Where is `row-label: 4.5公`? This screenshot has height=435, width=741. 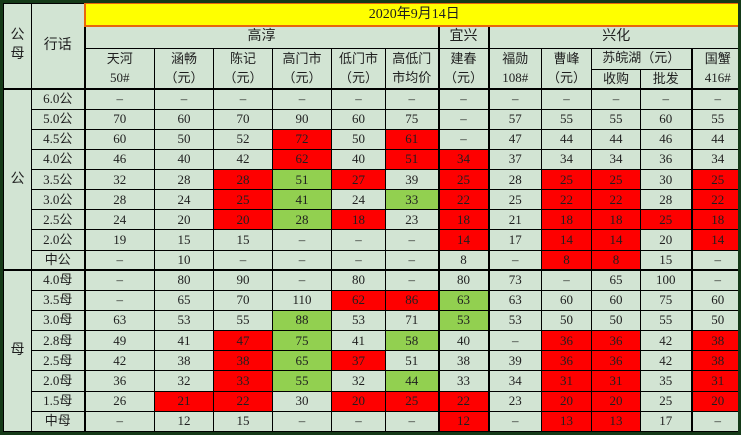 row-label: 4.5公 is located at coordinates (58, 139).